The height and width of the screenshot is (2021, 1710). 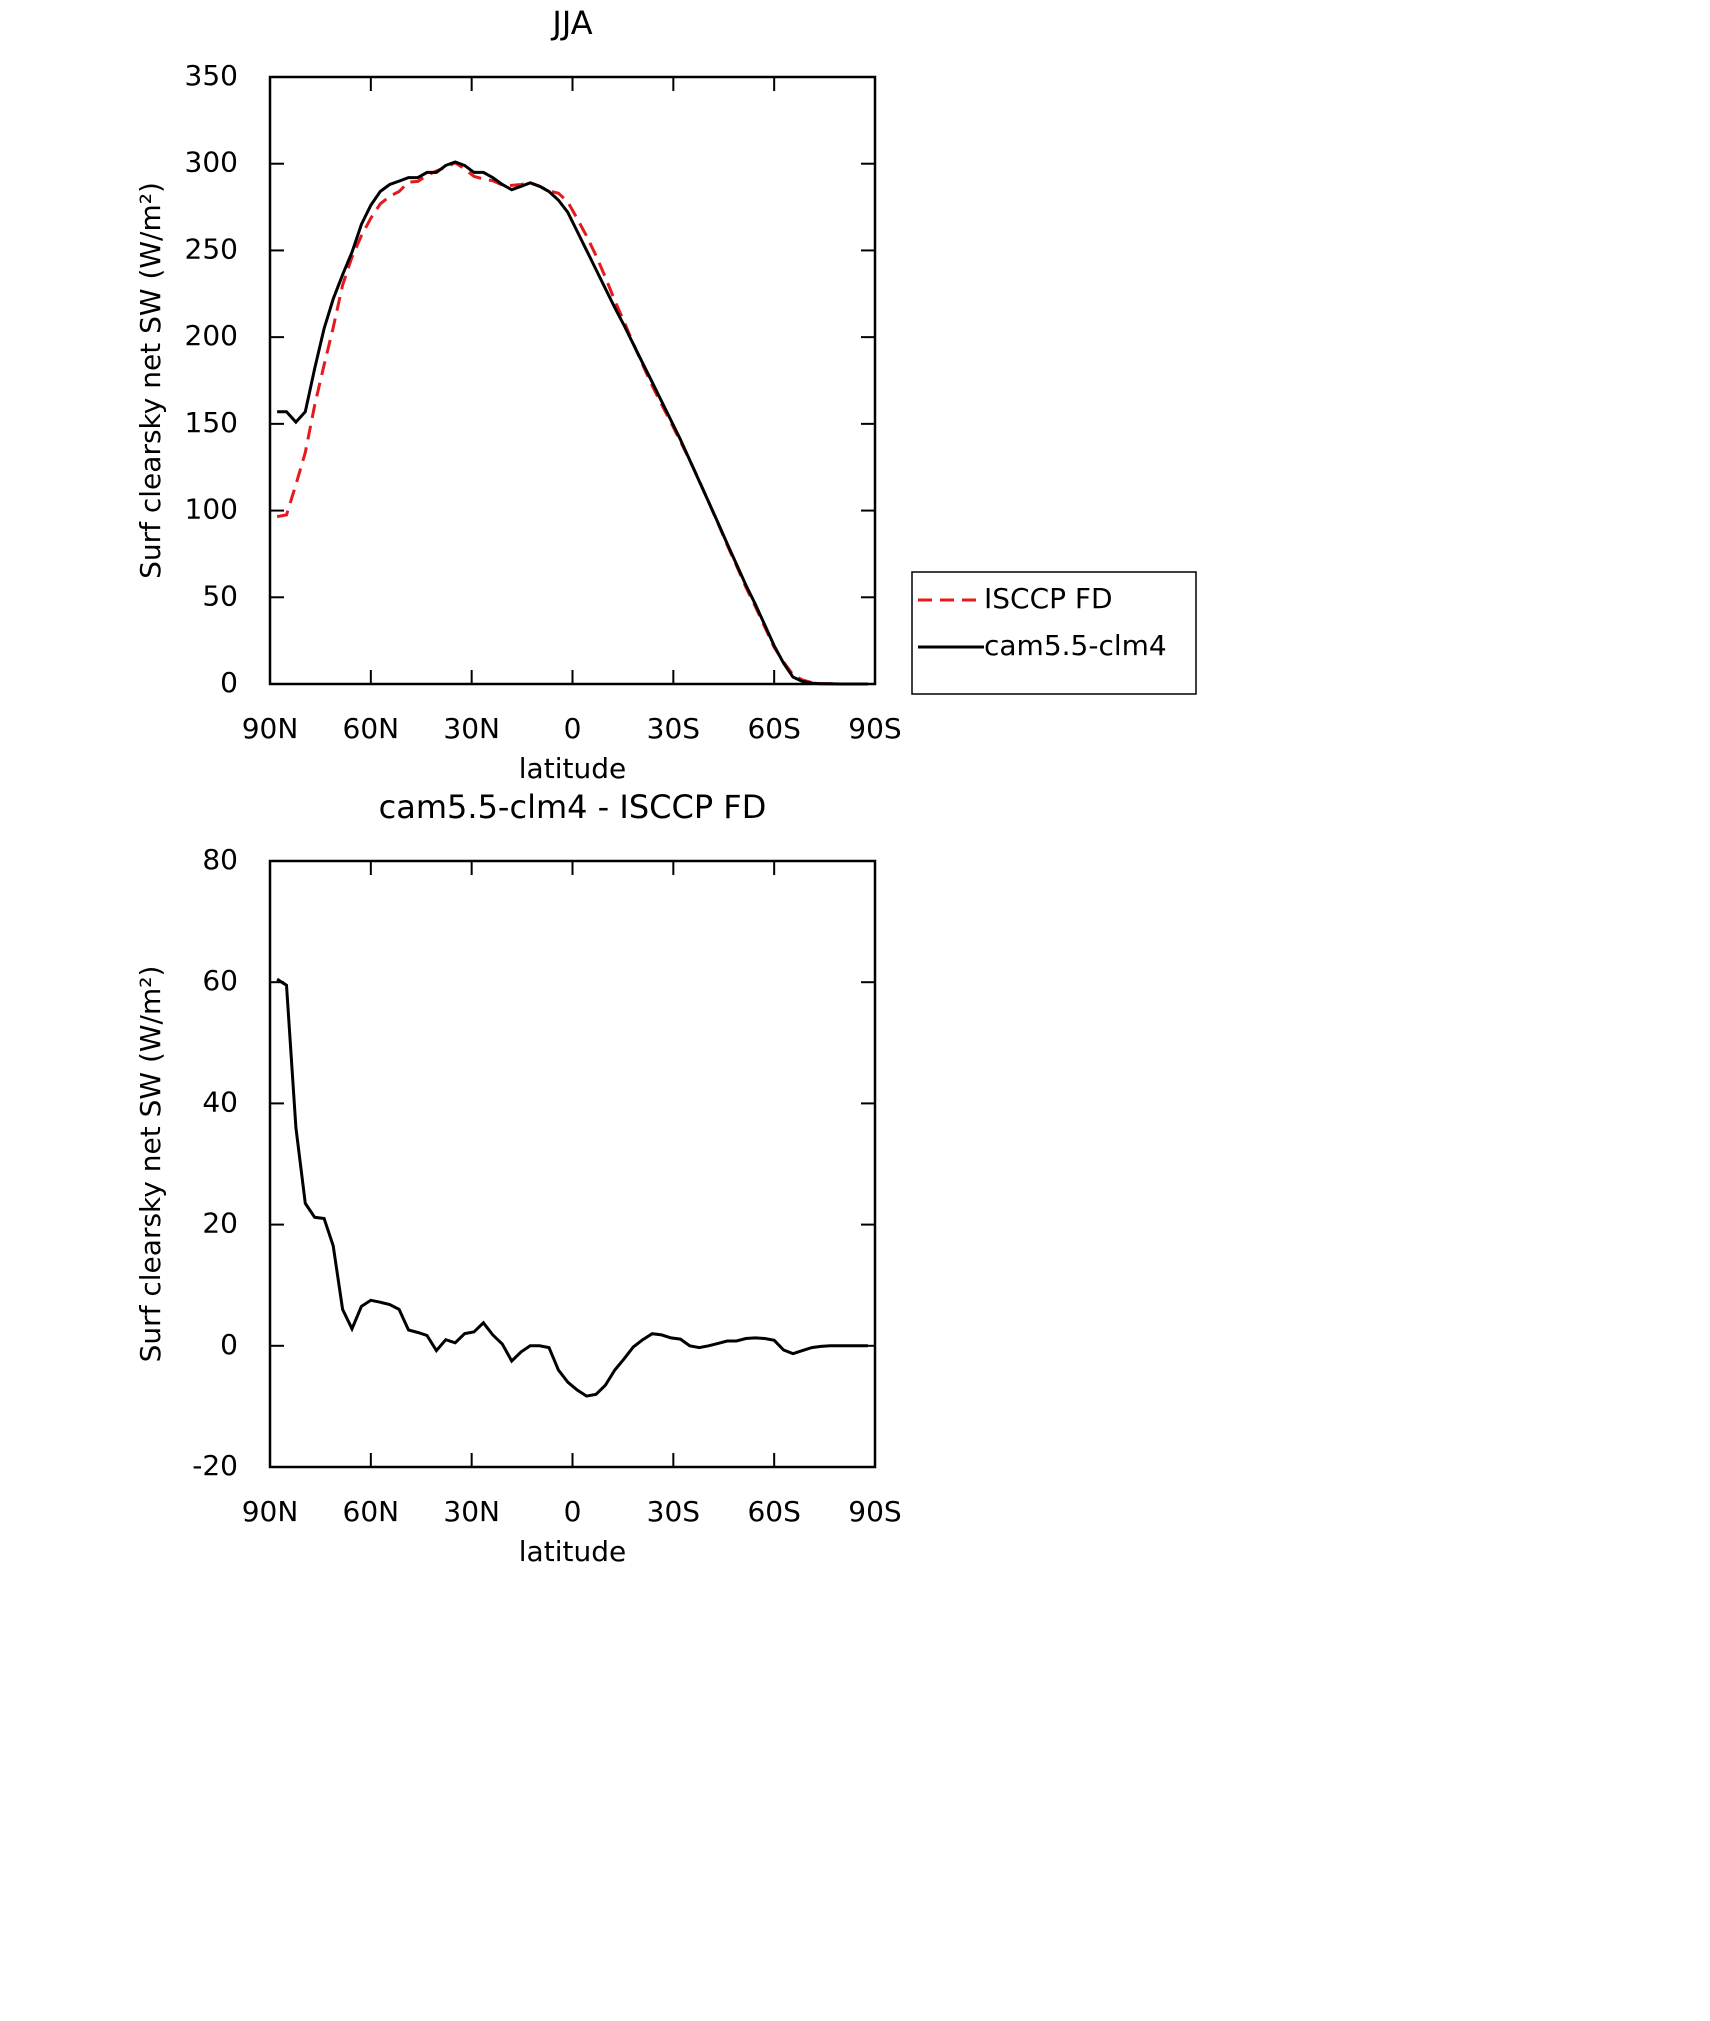 What do you see at coordinates (573, 807) in the screenshot?
I see `chart-title: cam5.5-clm4 - ISCCP FD` at bounding box center [573, 807].